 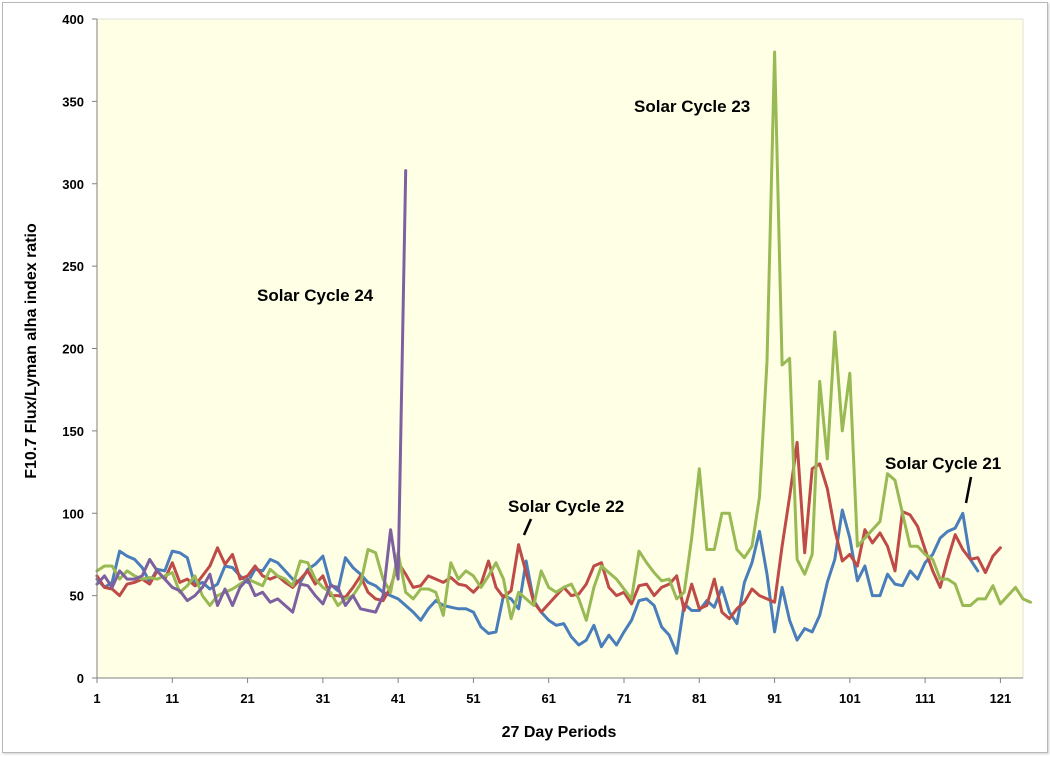 What do you see at coordinates (73, 431) in the screenshot?
I see `y-tick-label: 150` at bounding box center [73, 431].